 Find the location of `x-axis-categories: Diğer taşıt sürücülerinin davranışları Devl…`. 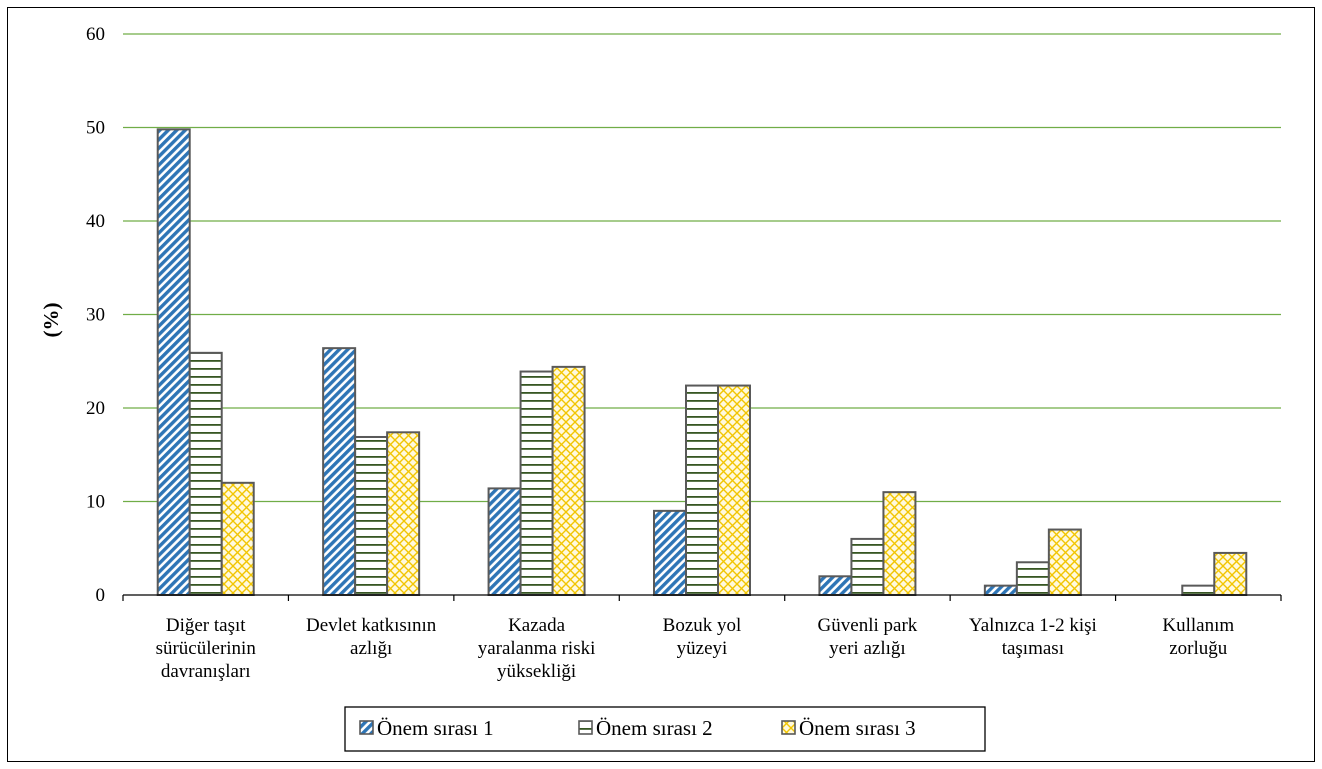

x-axis-categories: Diğer taşıt sürücülerinin davranışları Devl… is located at coordinates (702, 638).